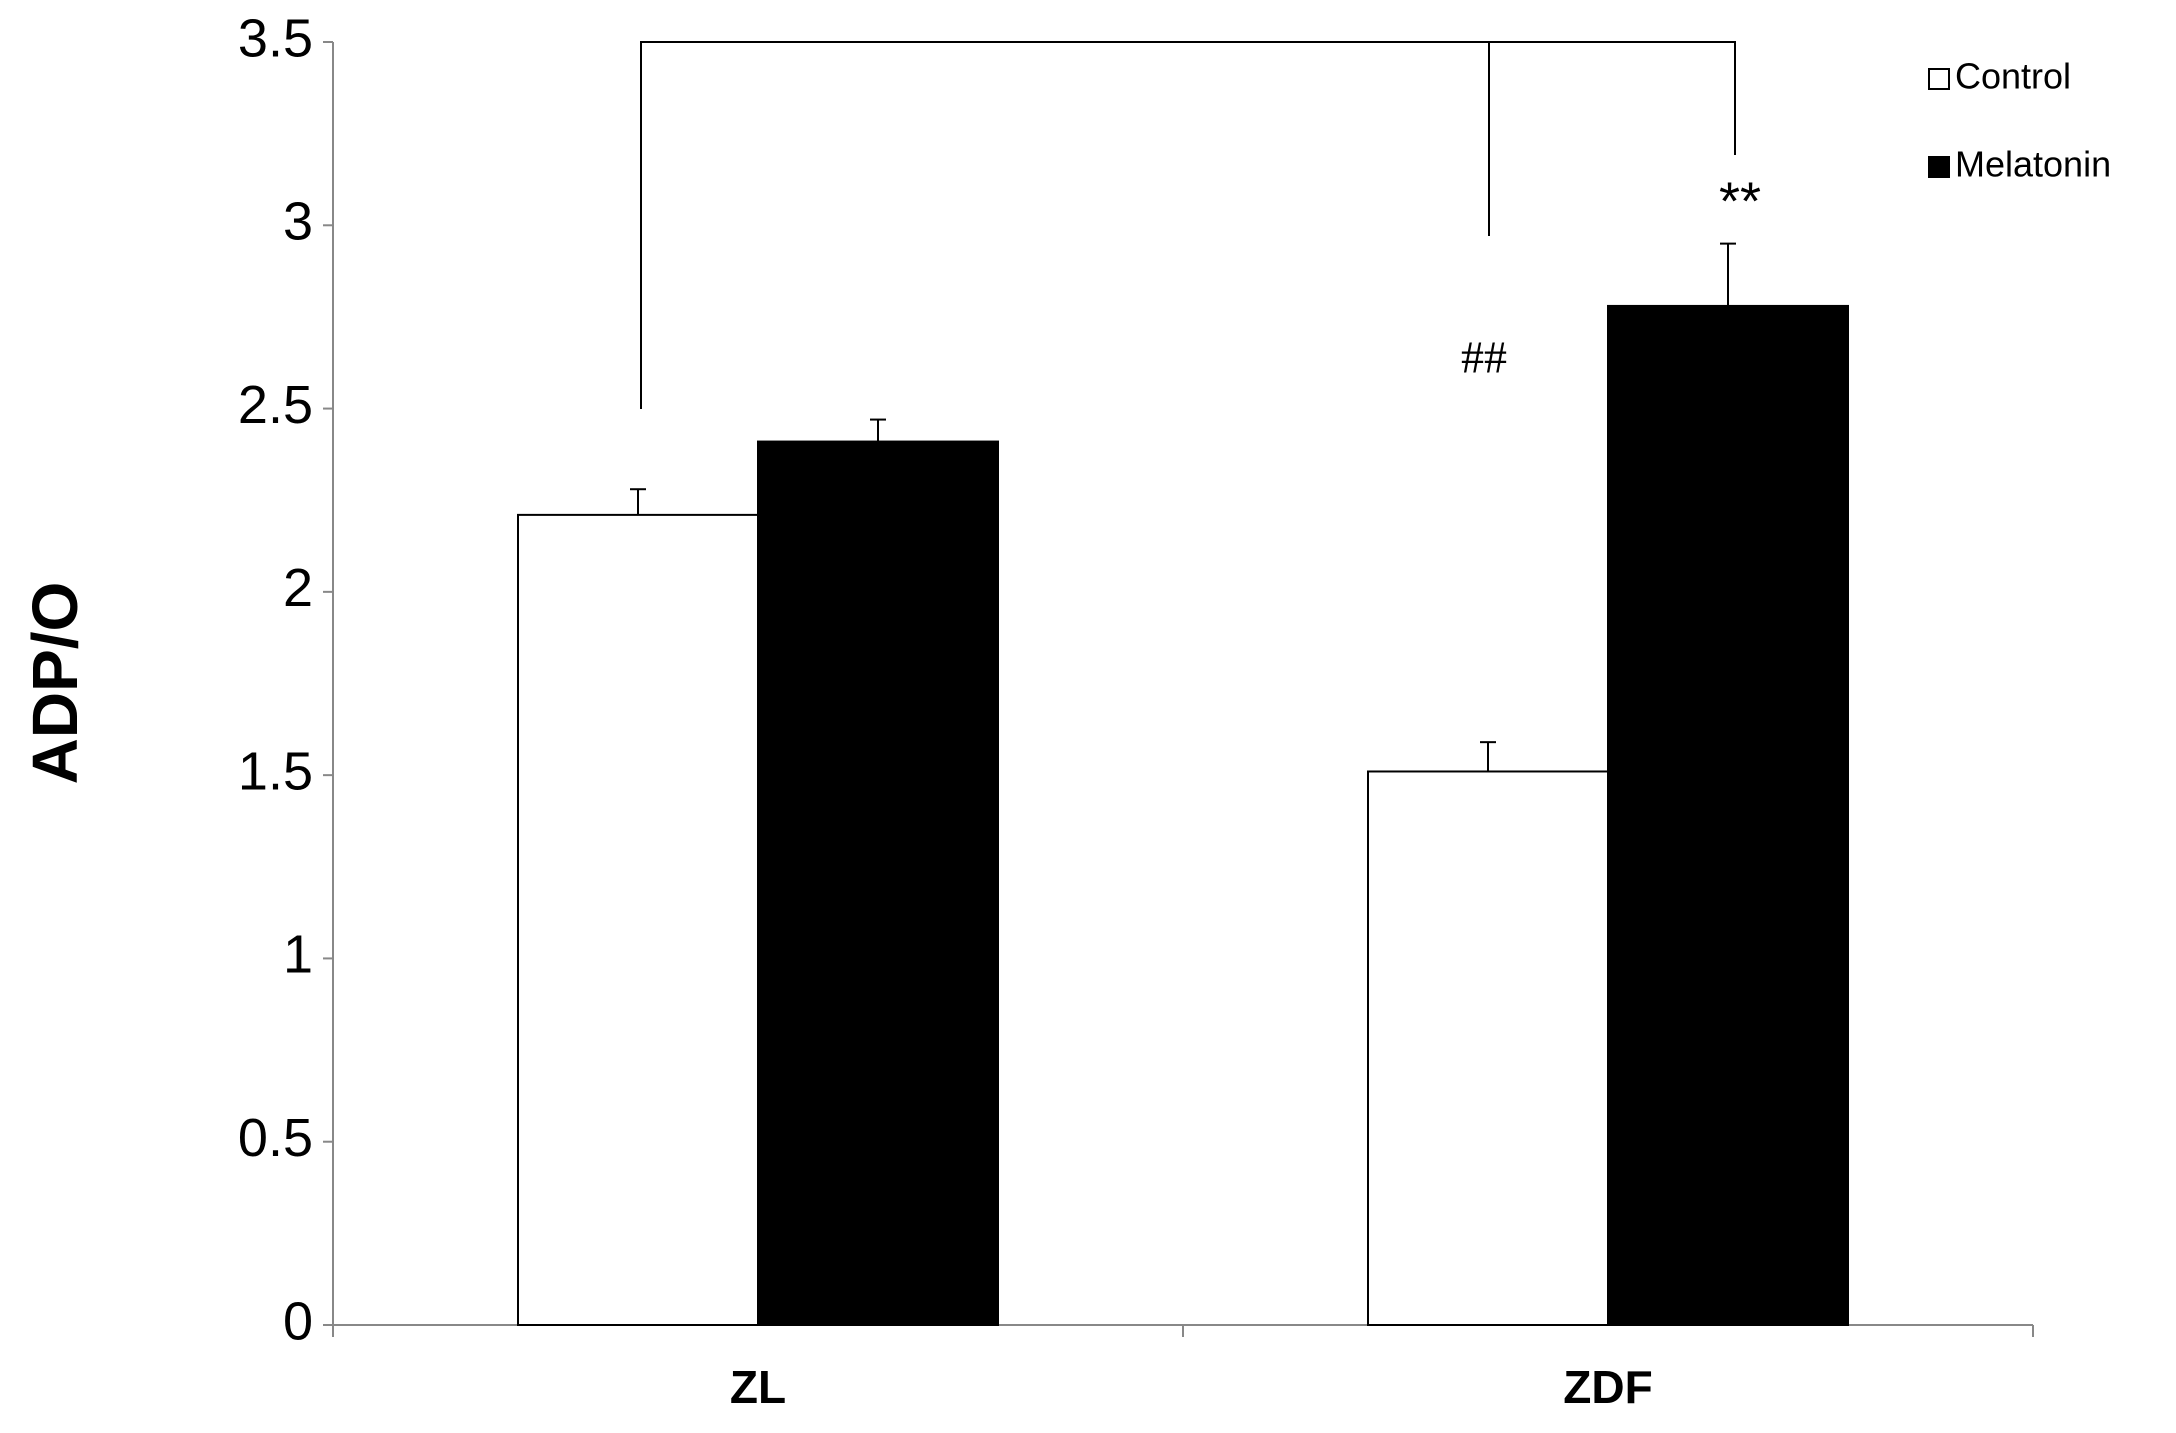 The image size is (2176, 1433). I want to click on significance-brackets, so click(1188, 225).